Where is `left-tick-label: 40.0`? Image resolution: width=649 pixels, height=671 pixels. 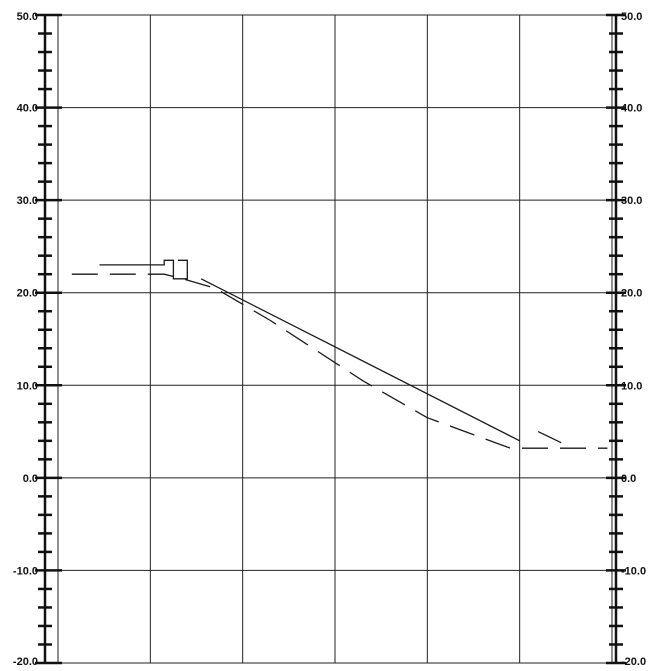
left-tick-label: 40.0 is located at coordinates (27, 109).